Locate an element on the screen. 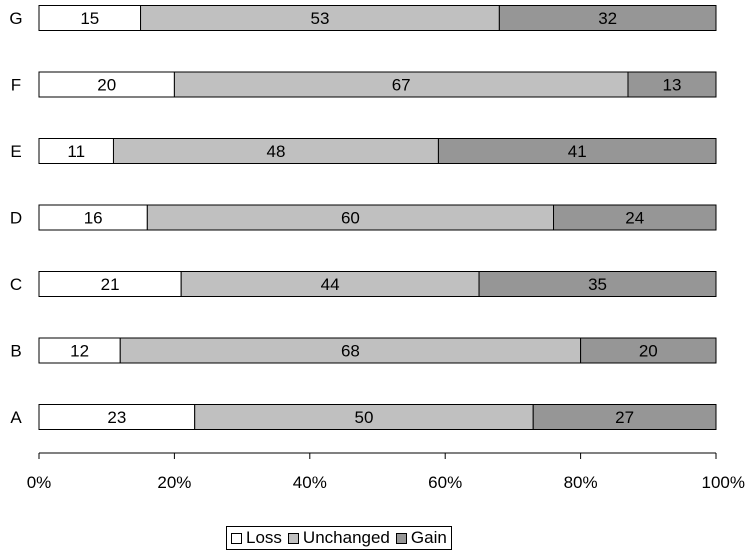  data-label-a-loss: 23 is located at coordinates (116, 417).